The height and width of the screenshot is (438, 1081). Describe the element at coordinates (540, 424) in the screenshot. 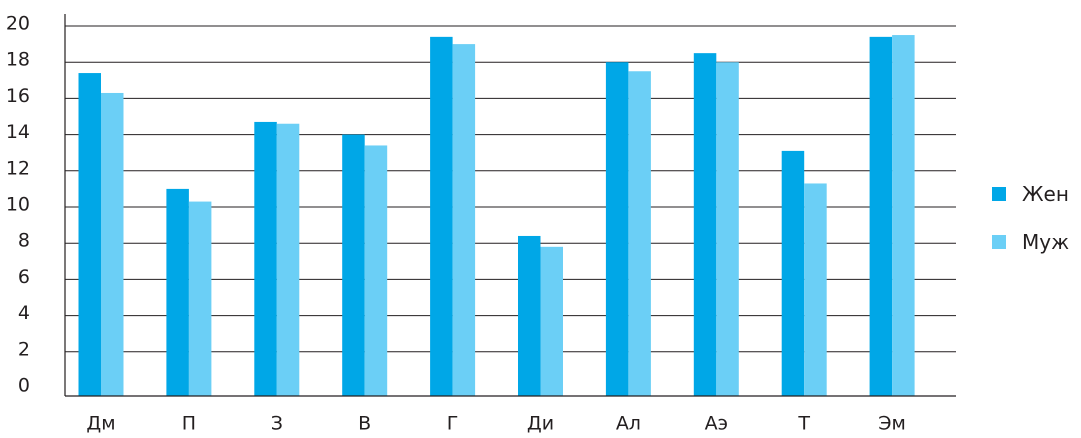

I see `x-tick-label: Ди` at that location.